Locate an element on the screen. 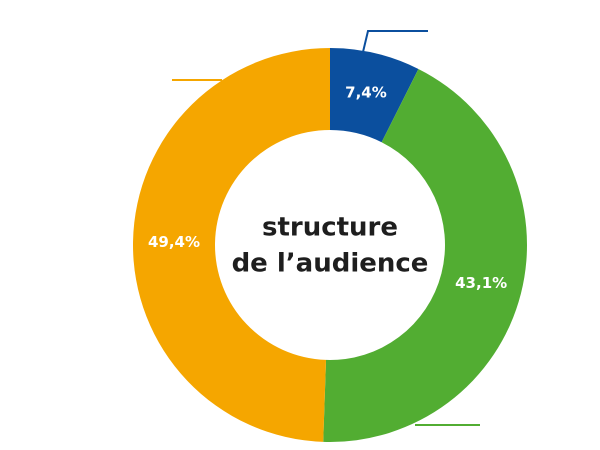 The height and width of the screenshot is (450, 600). slice is located at coordinates (374, 95).